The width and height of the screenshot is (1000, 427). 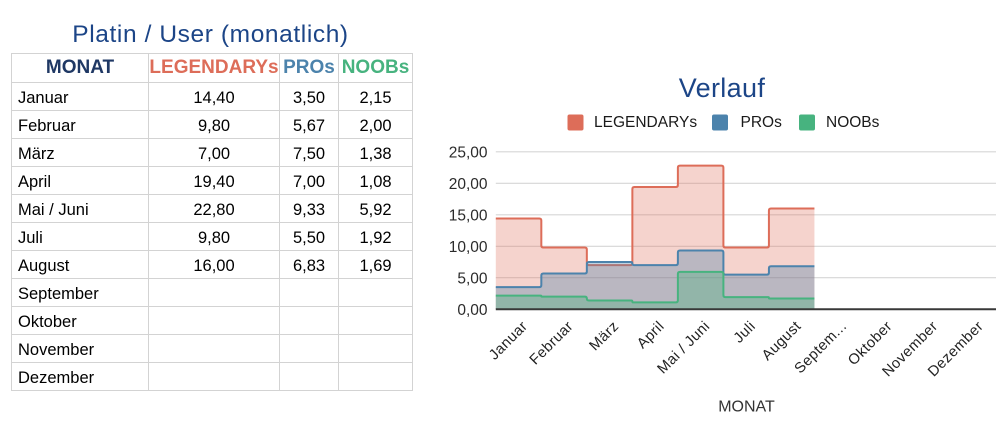 What do you see at coordinates (472, 278) in the screenshot?
I see `svg-text: 5,00` at bounding box center [472, 278].